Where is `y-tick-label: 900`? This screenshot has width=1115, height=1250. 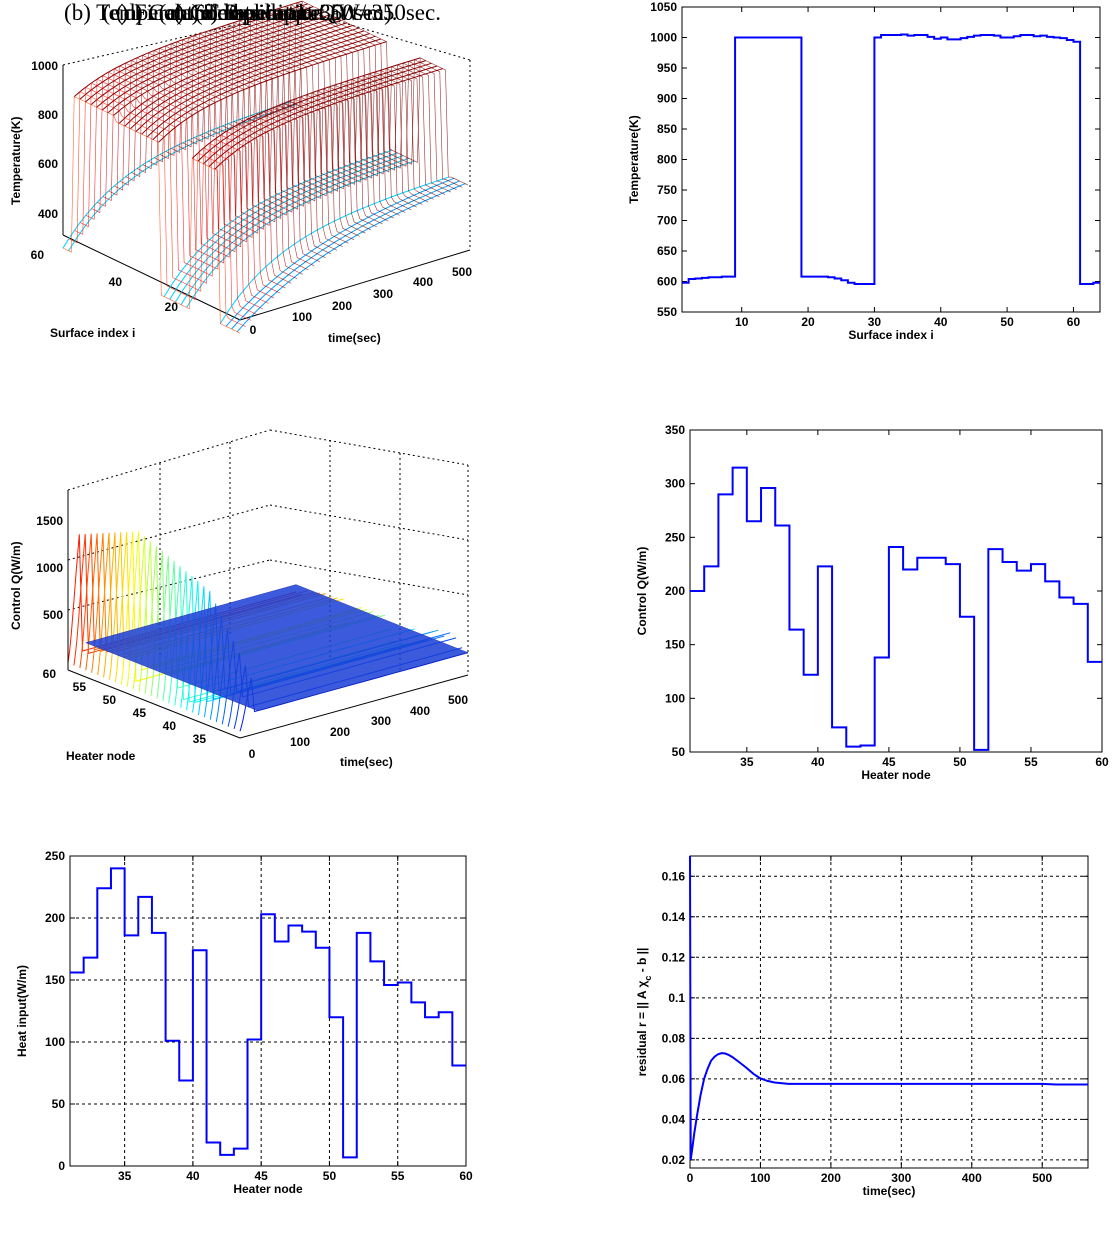 y-tick-label: 900 is located at coordinates (667, 99).